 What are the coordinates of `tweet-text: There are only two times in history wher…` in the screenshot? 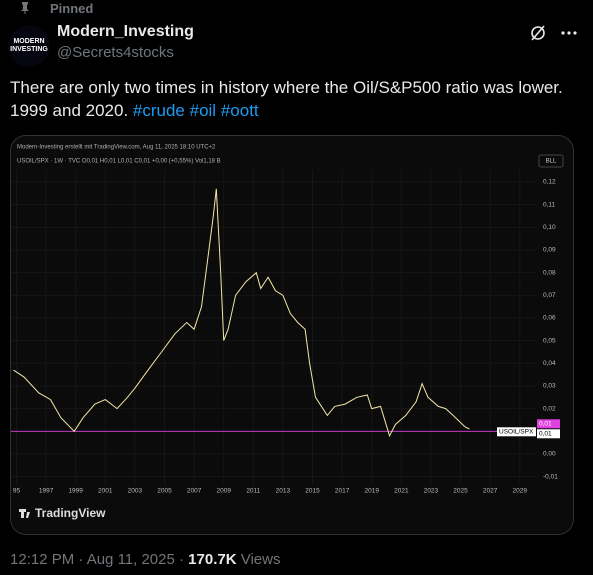 It's located at (297, 99).